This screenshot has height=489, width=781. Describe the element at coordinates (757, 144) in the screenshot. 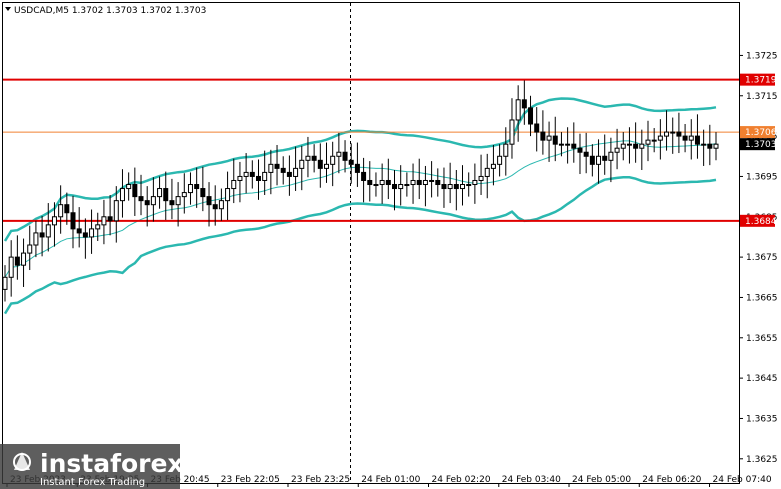

I see `current-price-tag` at that location.